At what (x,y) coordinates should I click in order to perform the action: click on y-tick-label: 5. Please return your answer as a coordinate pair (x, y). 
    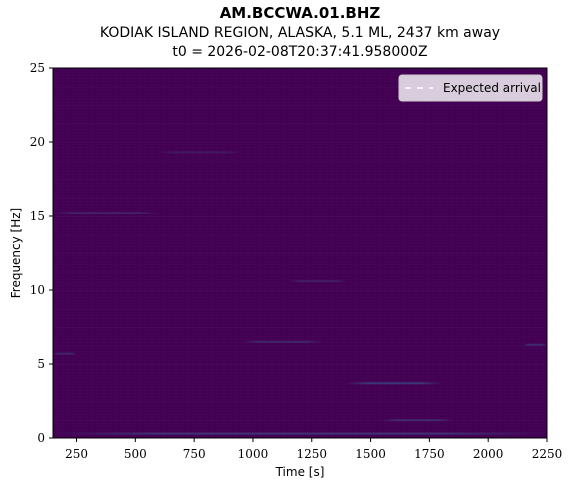
    Looking at the image, I should click on (41, 364).